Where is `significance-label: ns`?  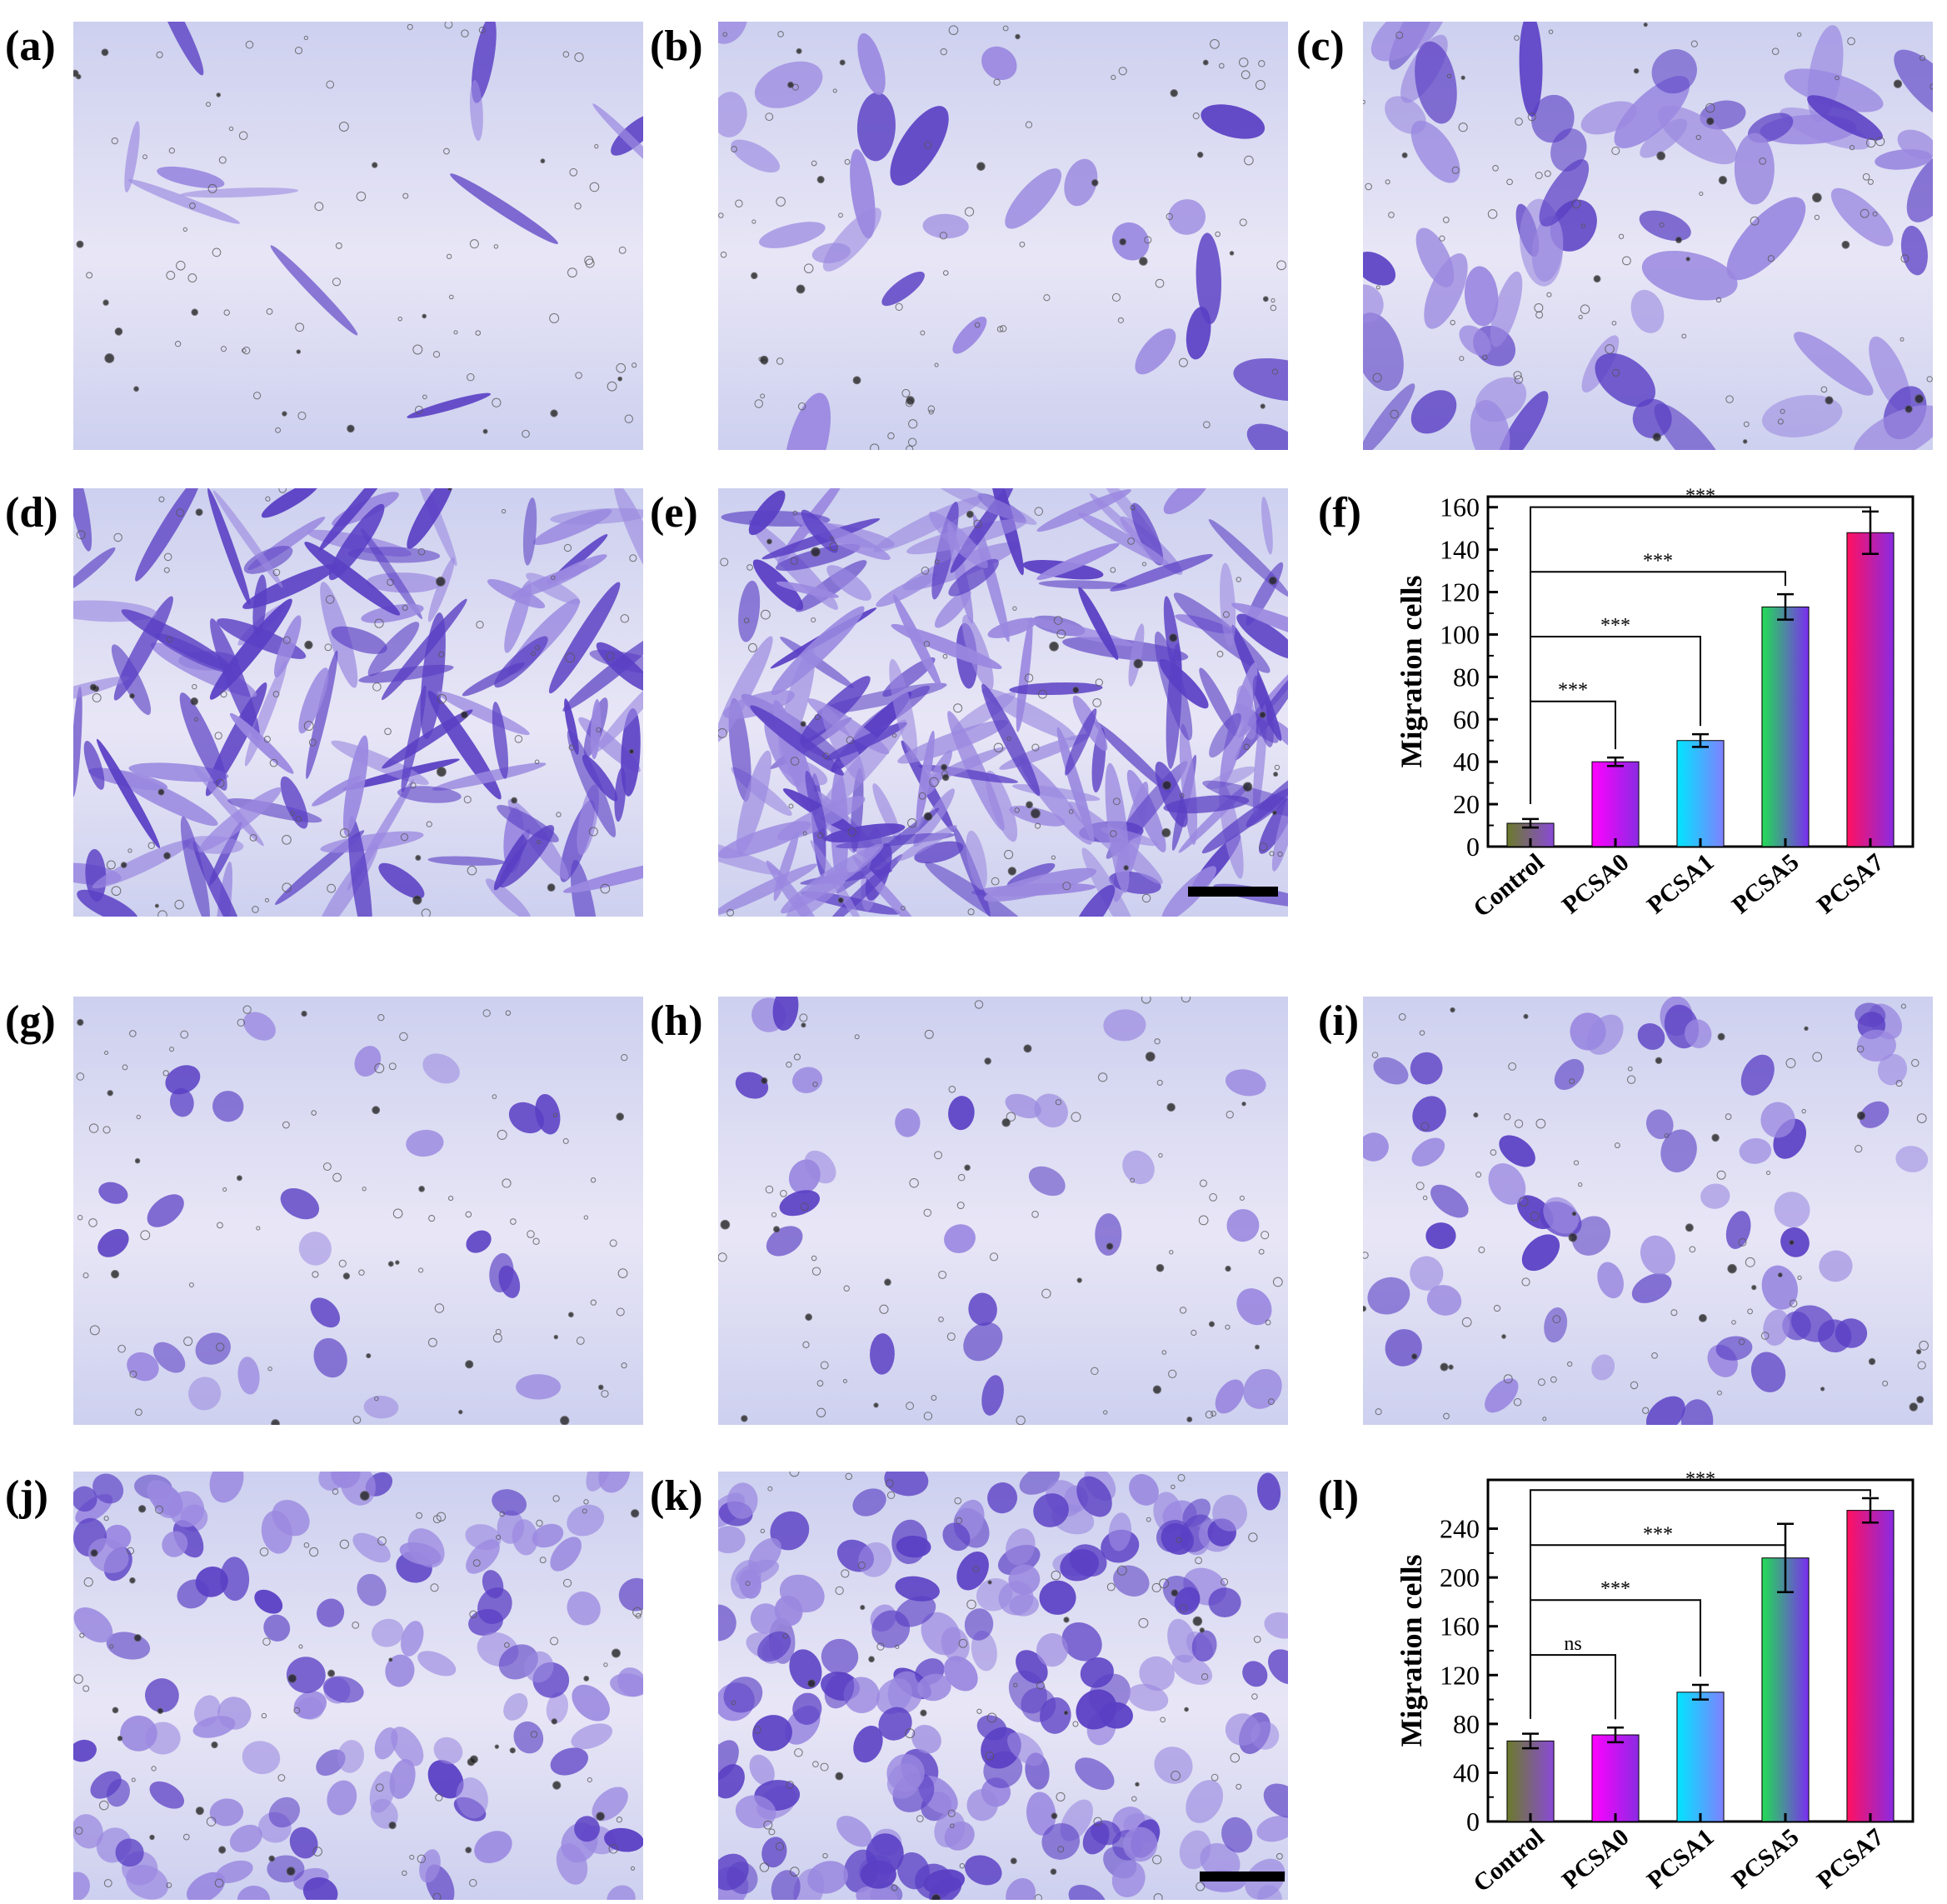
significance-label: ns is located at coordinates (1572, 1644).